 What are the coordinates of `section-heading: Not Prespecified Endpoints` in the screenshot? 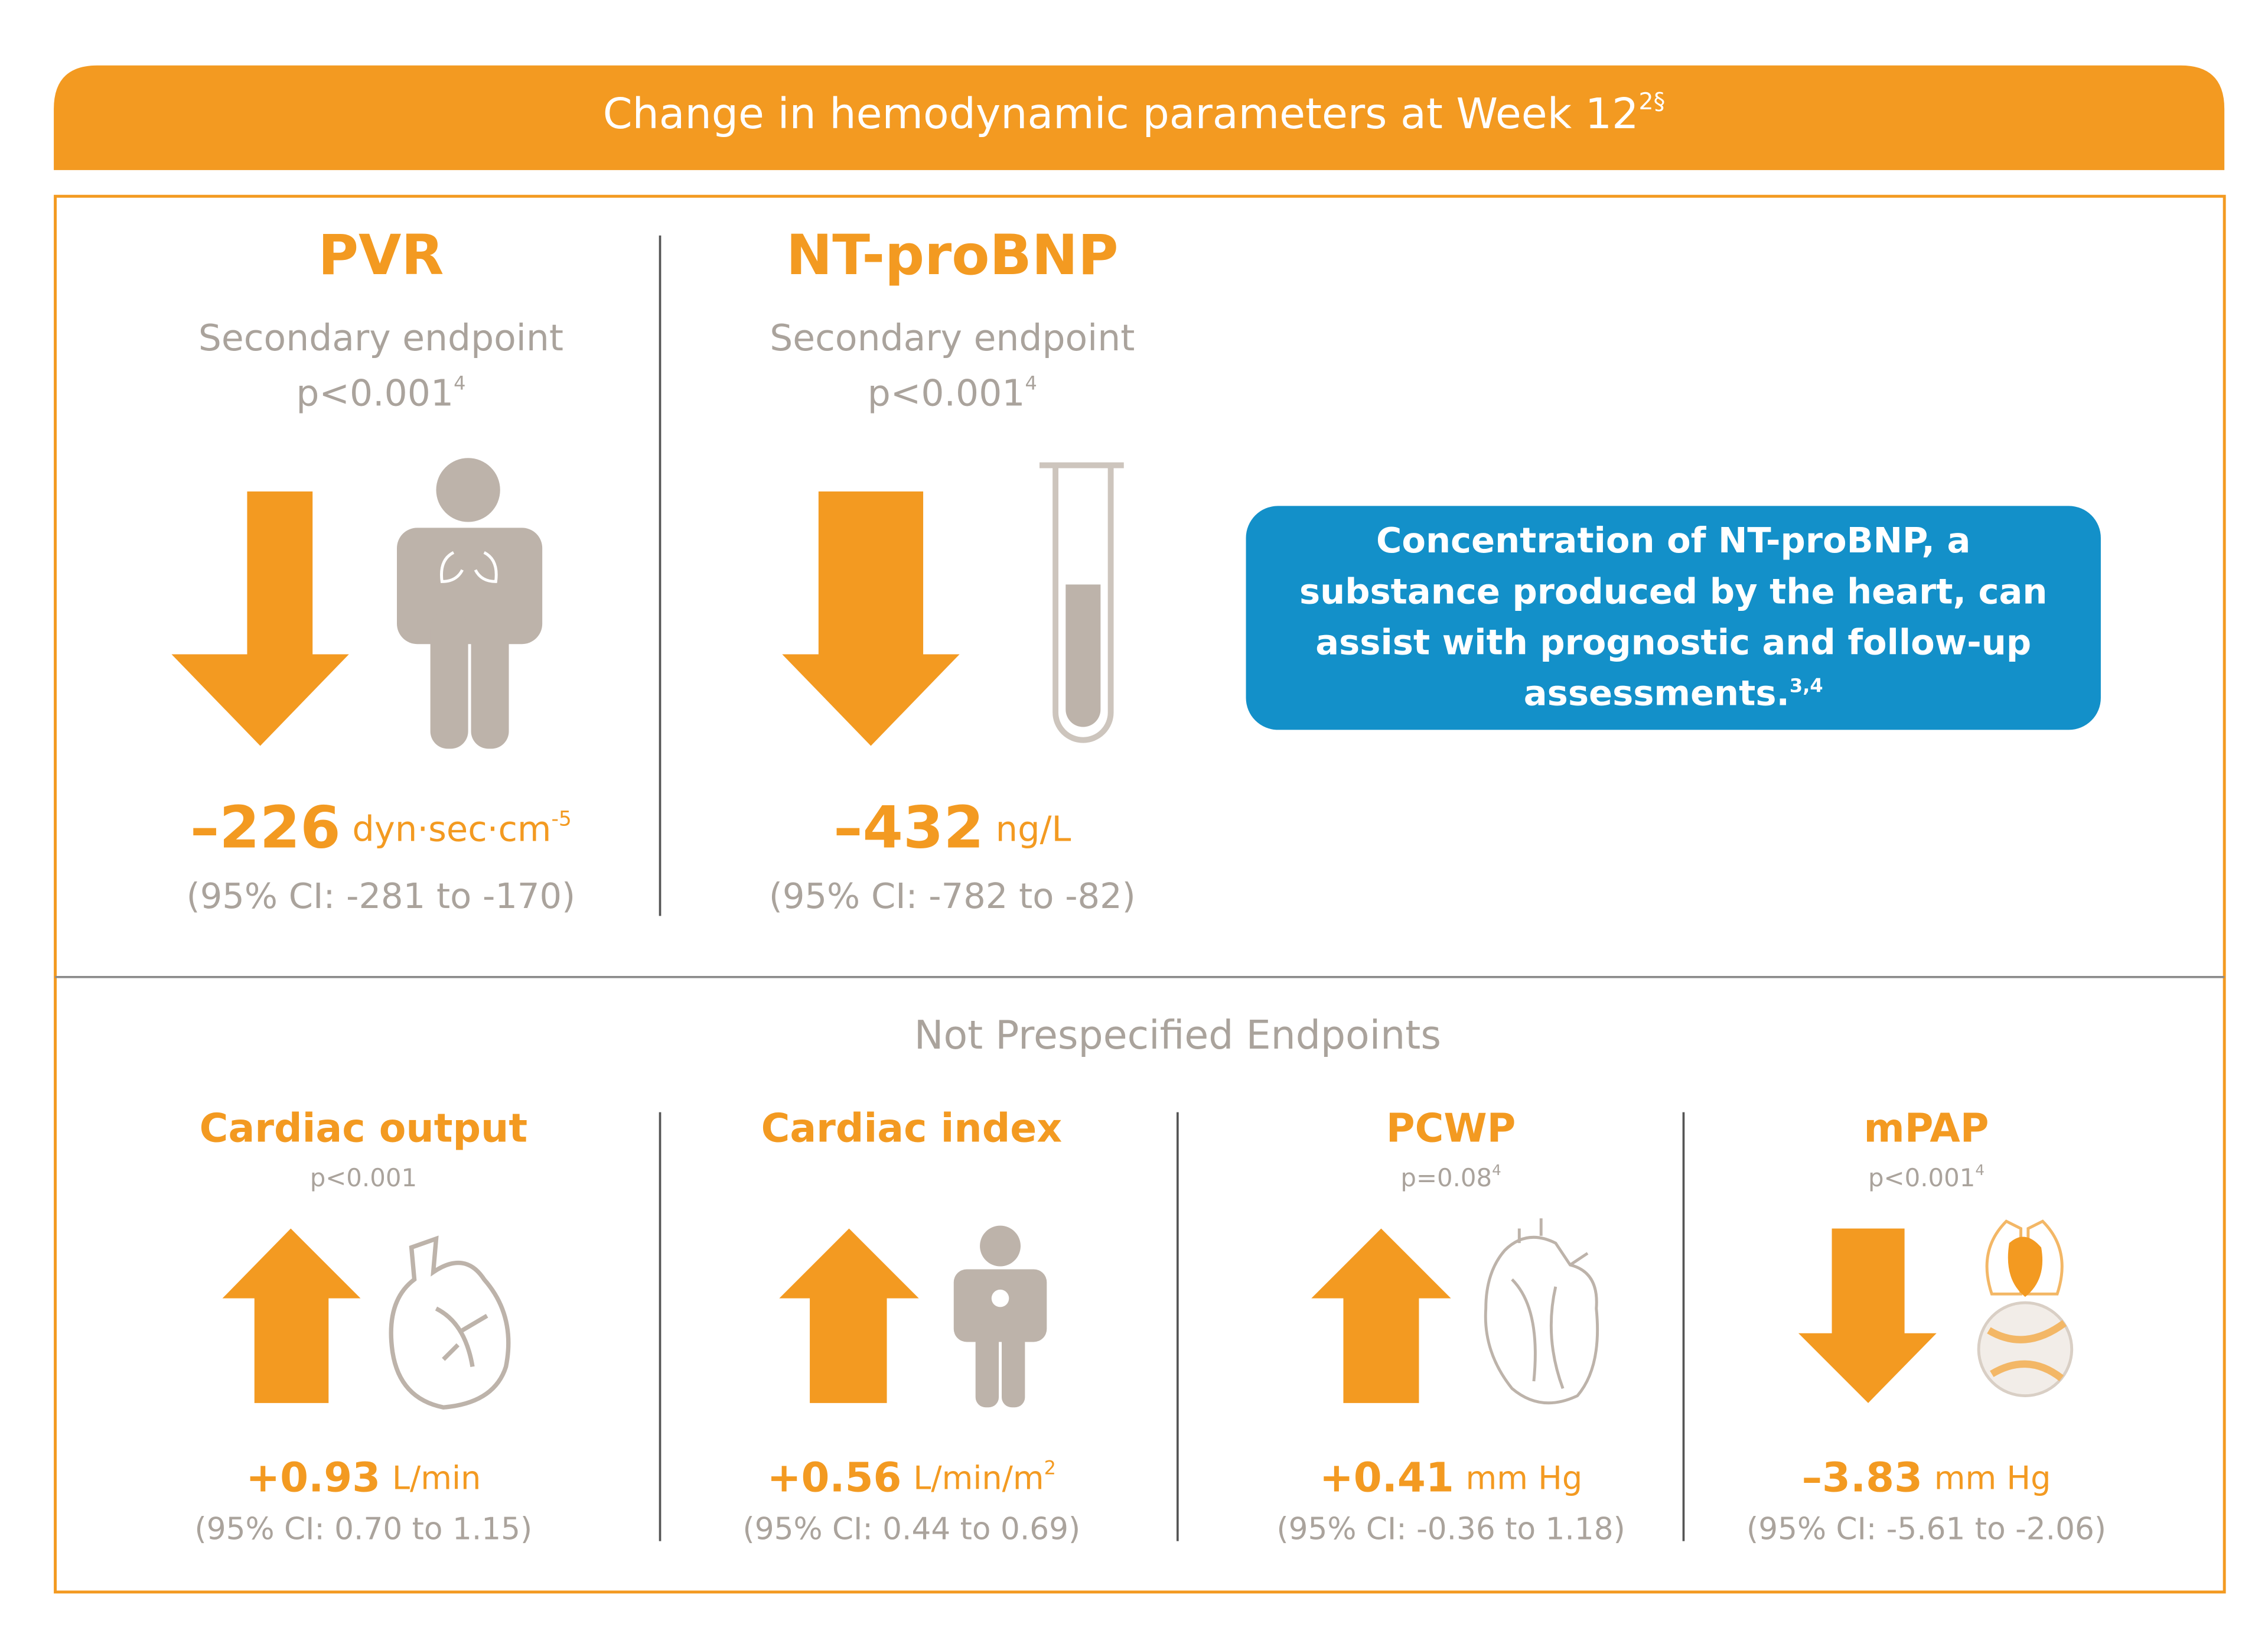 It's located at (1177, 1035).